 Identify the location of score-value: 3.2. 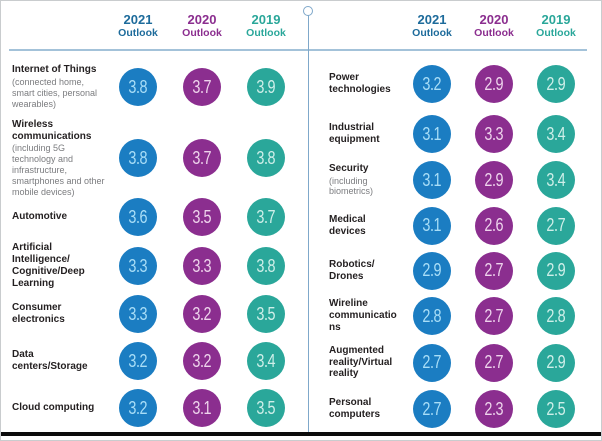
(138, 407).